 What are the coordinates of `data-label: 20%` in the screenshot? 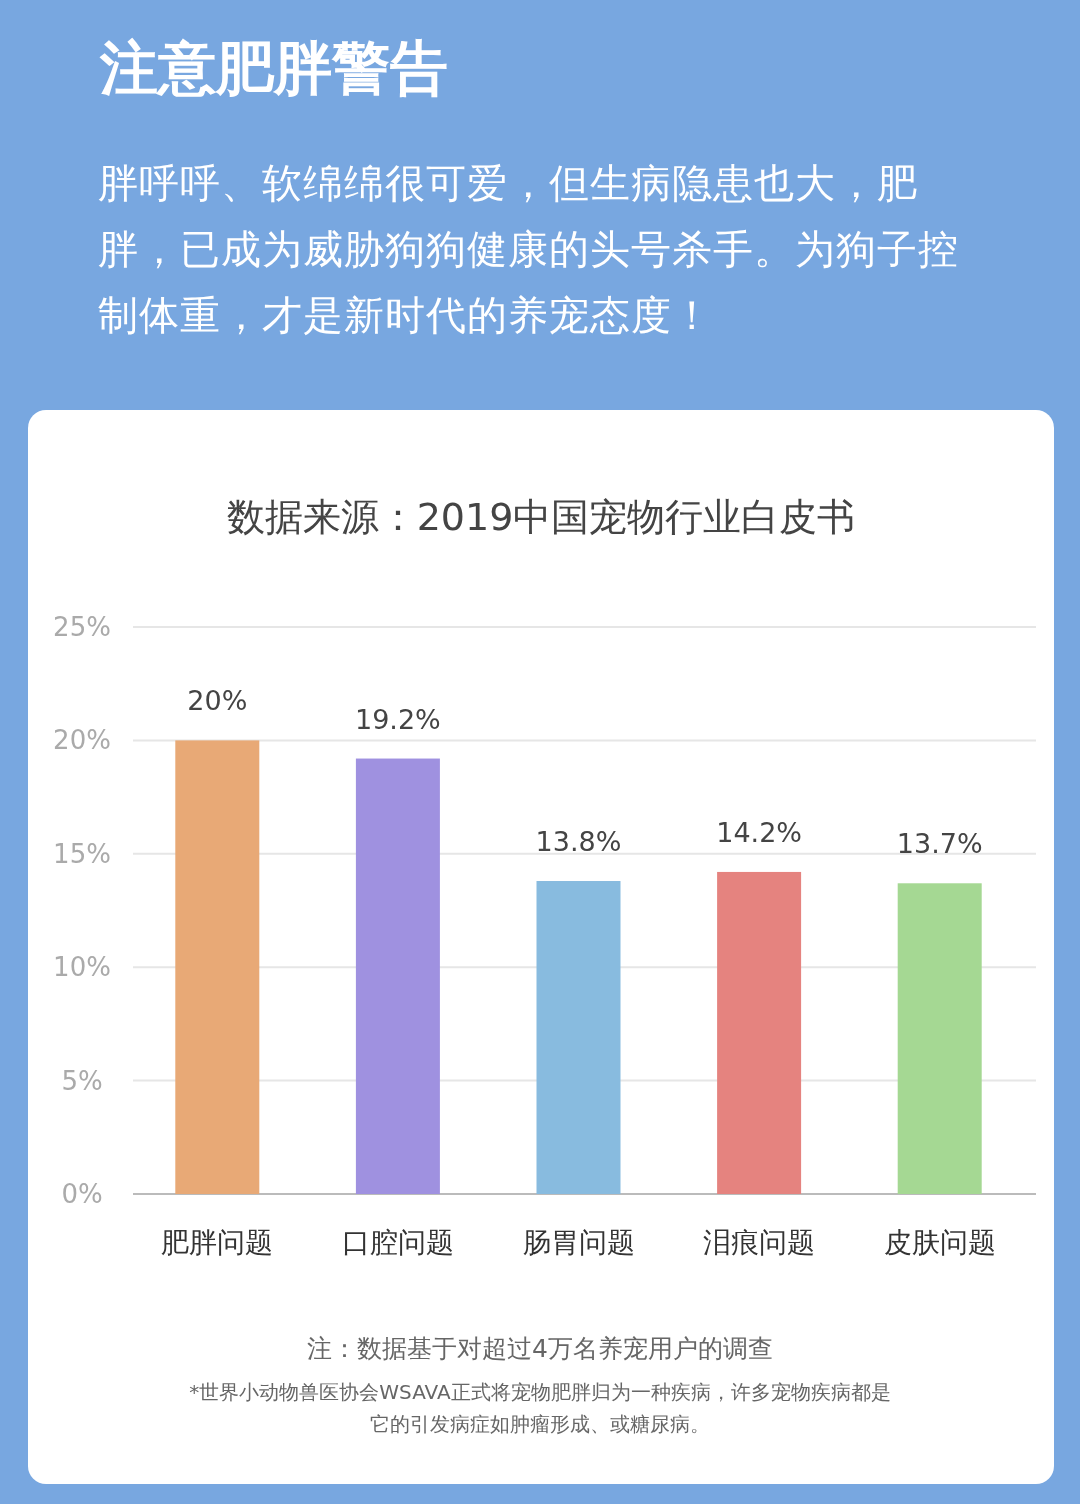 It's located at (217, 701).